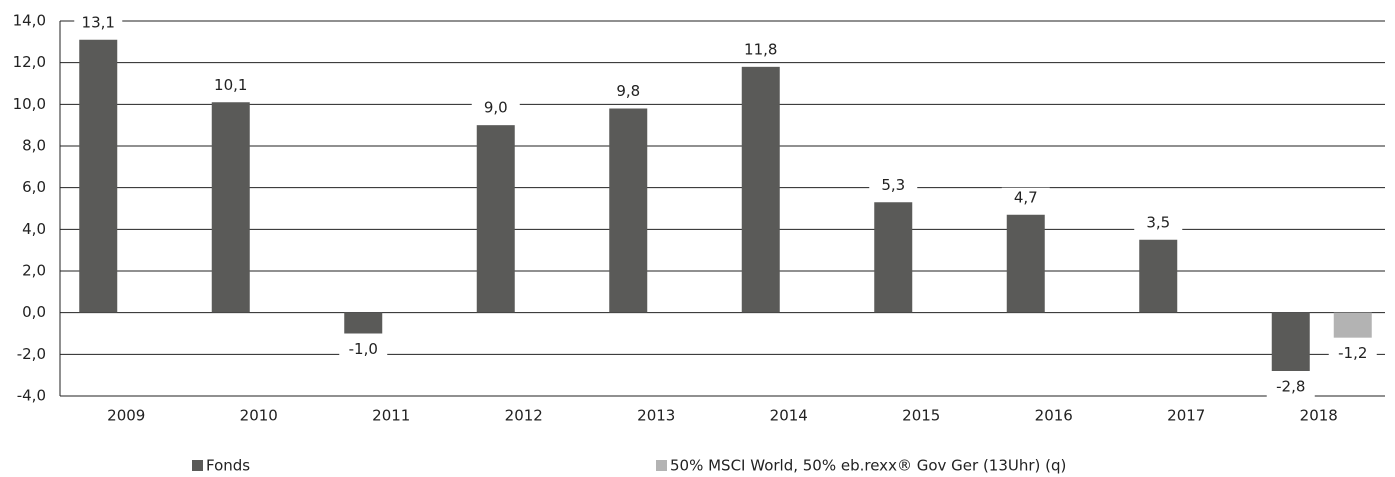 The width and height of the screenshot is (1395, 477). I want to click on x-tick-label: 2016, so click(1054, 416).